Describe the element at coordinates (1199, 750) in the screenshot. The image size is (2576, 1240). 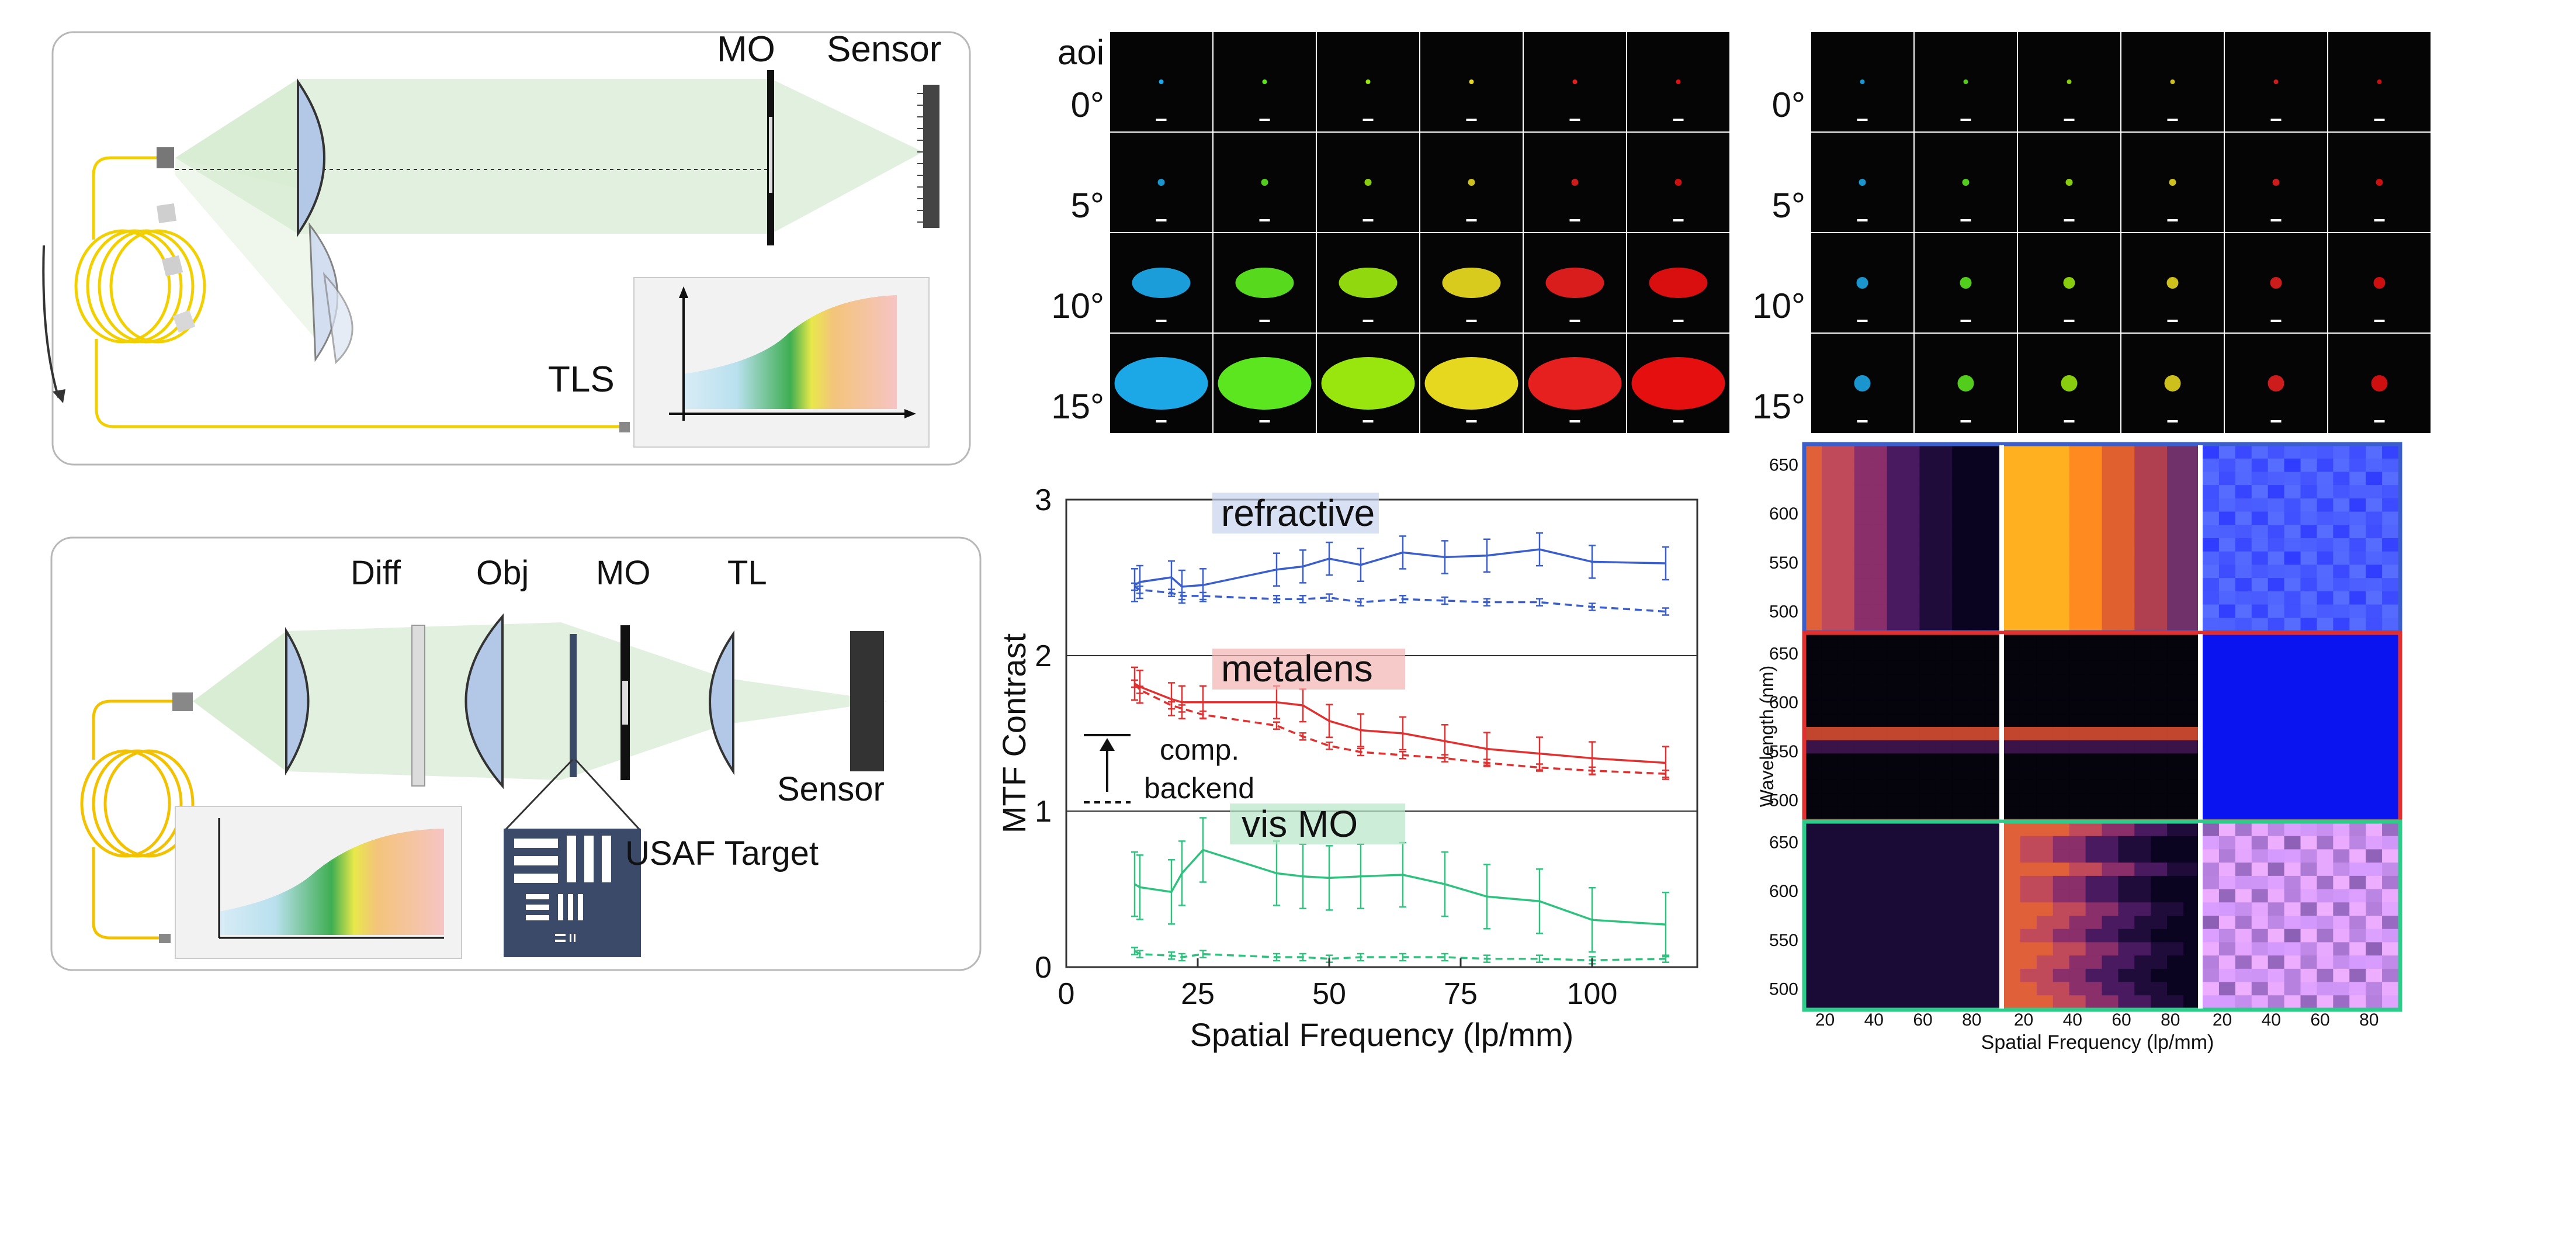
I see `legend-comp: comp.` at that location.